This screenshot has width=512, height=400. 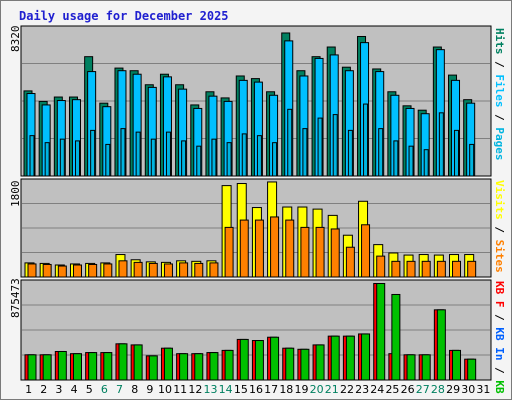 I want to click on legend-files: Files, so click(x=499, y=90).